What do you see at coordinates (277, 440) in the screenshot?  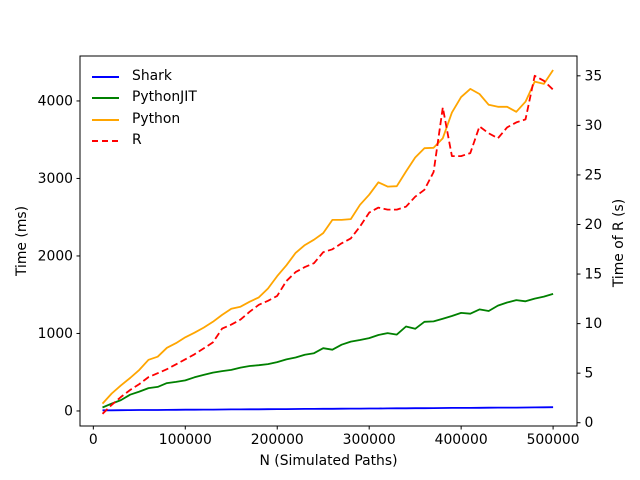 I see `x-tick-label: 200000` at bounding box center [277, 440].